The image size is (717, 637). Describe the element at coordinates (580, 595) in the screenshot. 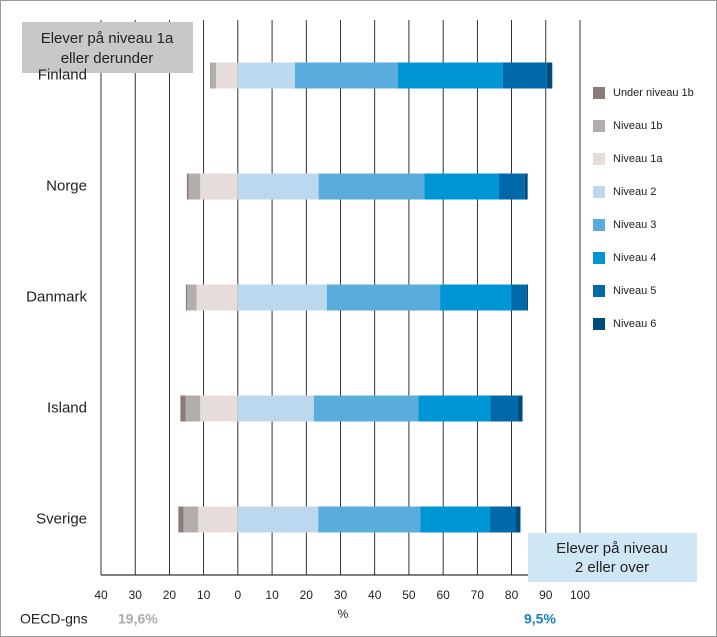

I see `x-tick-label: 100` at that location.